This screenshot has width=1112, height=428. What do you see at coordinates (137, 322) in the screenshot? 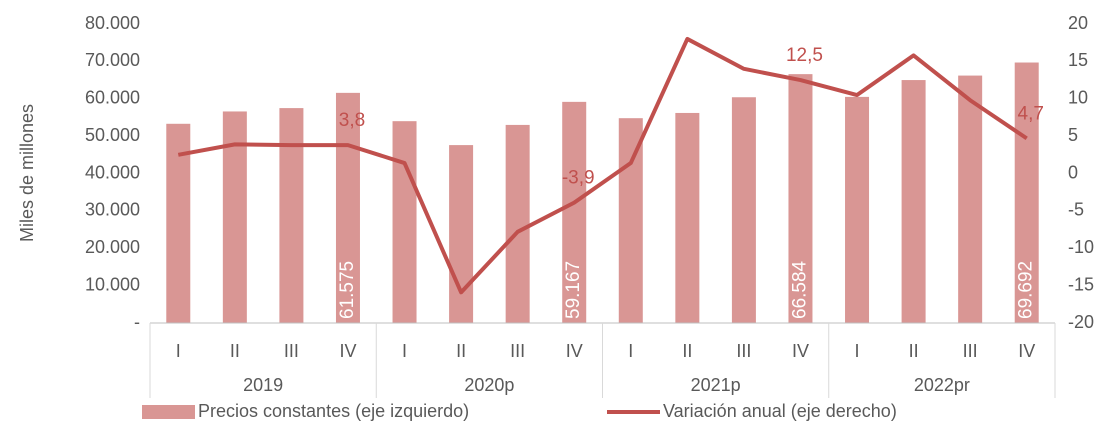
I see `y-tick-label: -` at bounding box center [137, 322].